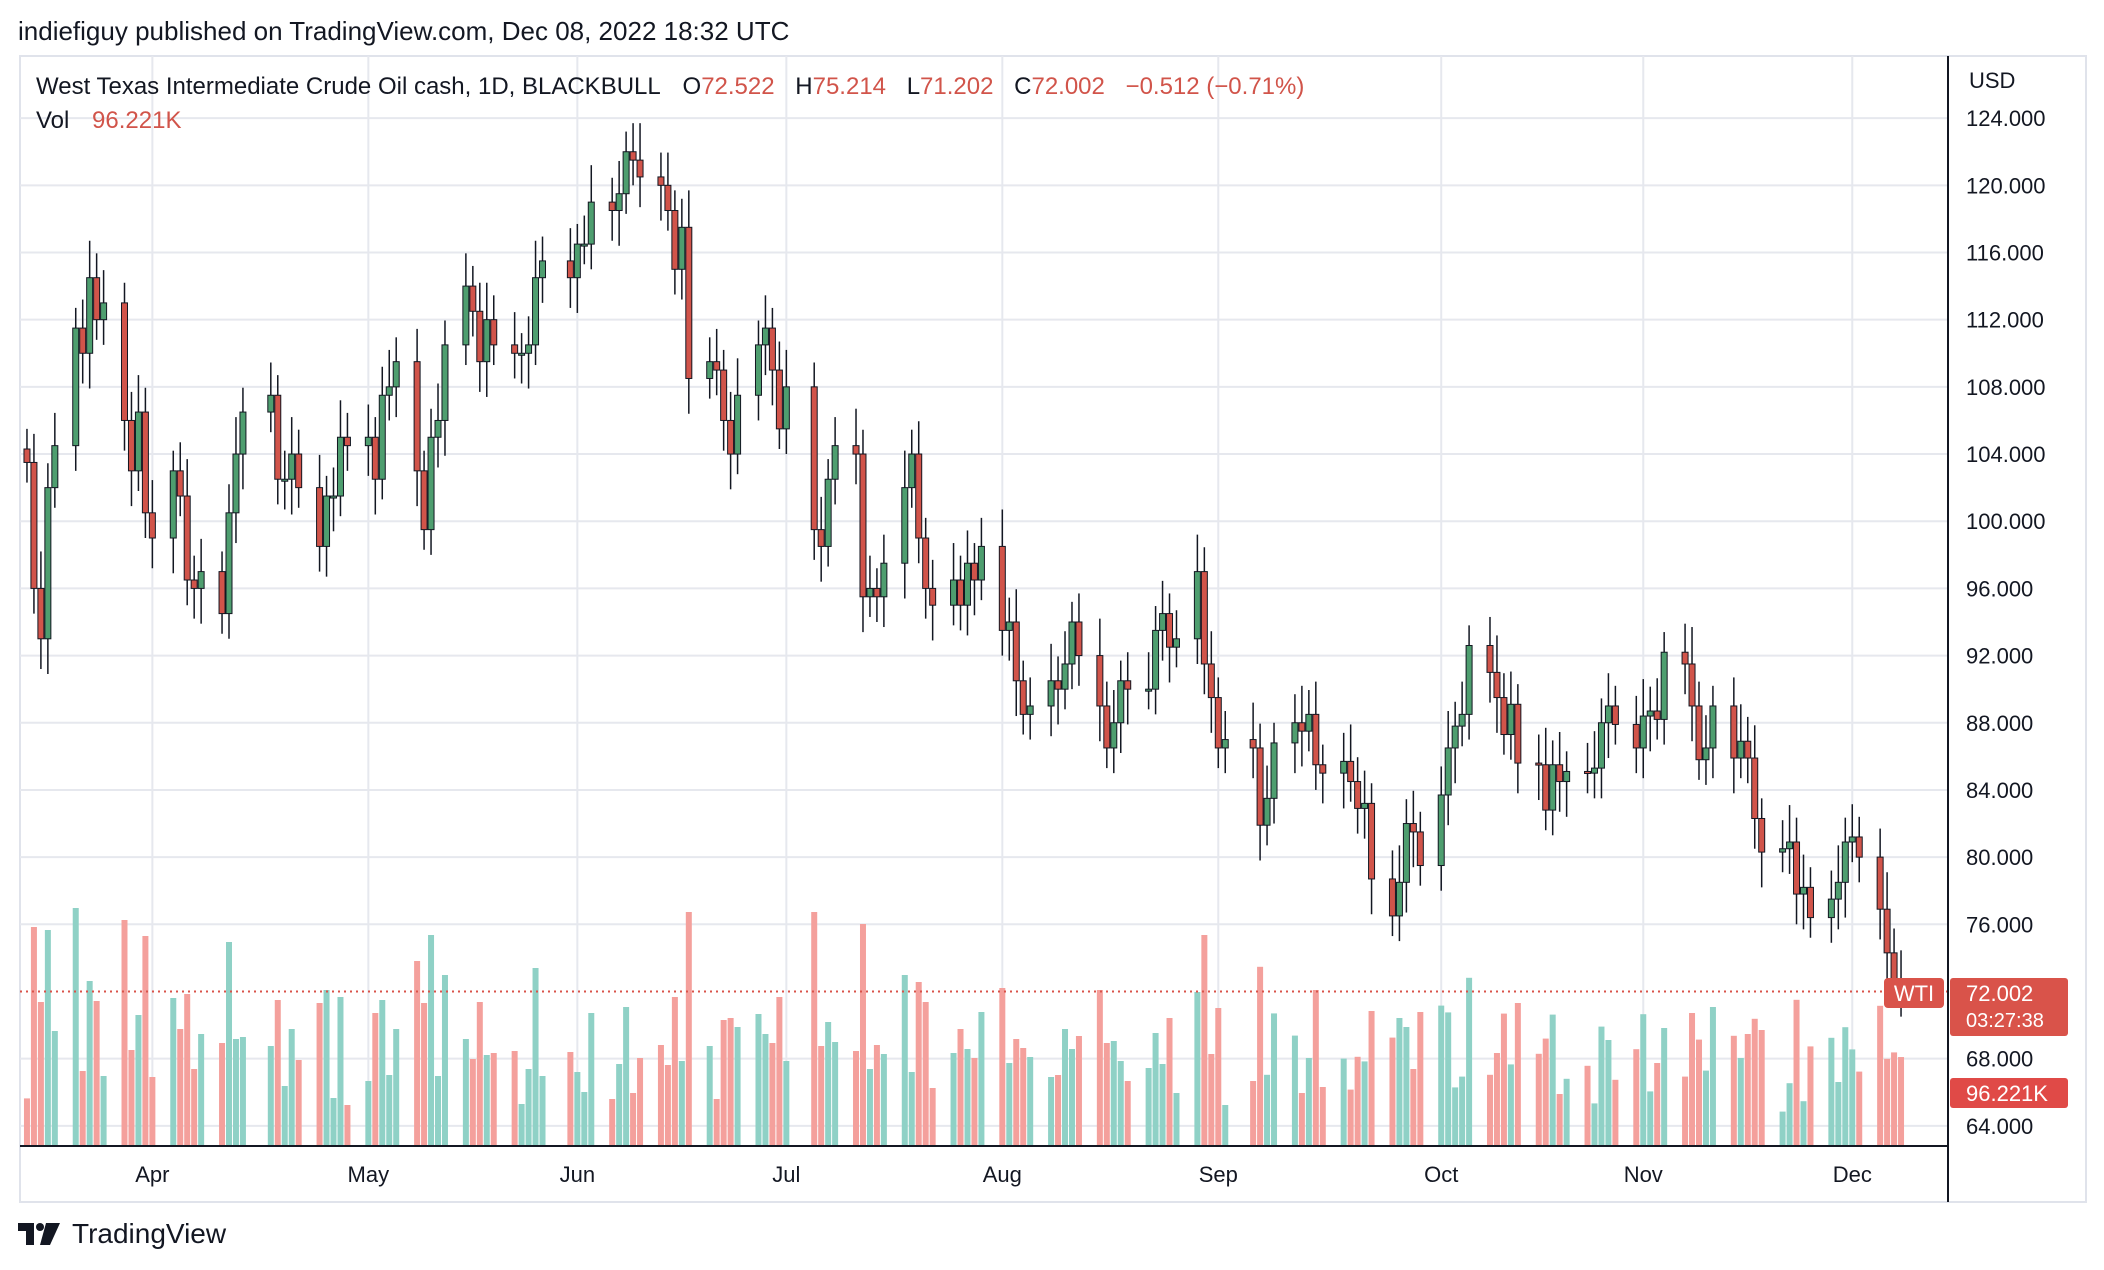  I want to click on x-tick-label: Aug, so click(1002, 1174).